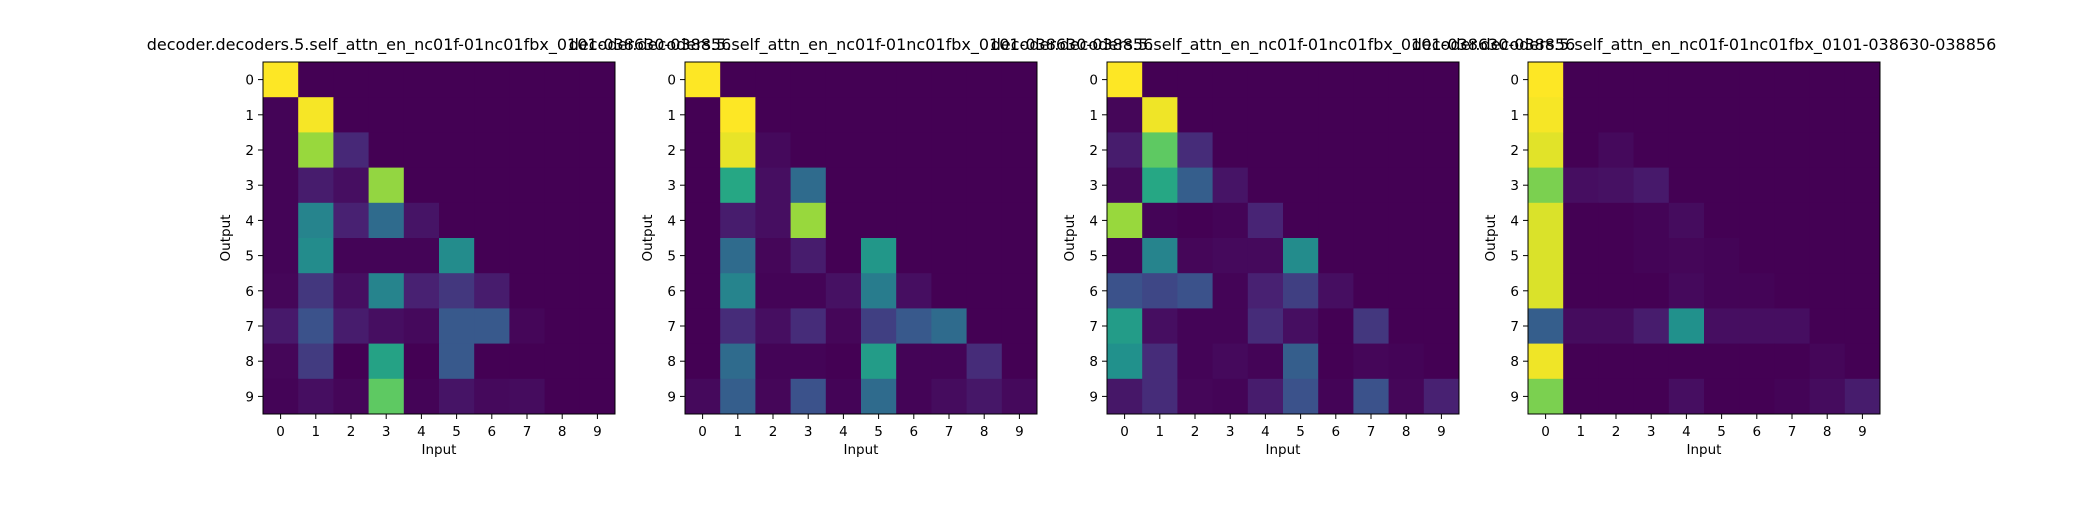  What do you see at coordinates (1265, 432) in the screenshot?
I see `x-tick-label: 4` at bounding box center [1265, 432].